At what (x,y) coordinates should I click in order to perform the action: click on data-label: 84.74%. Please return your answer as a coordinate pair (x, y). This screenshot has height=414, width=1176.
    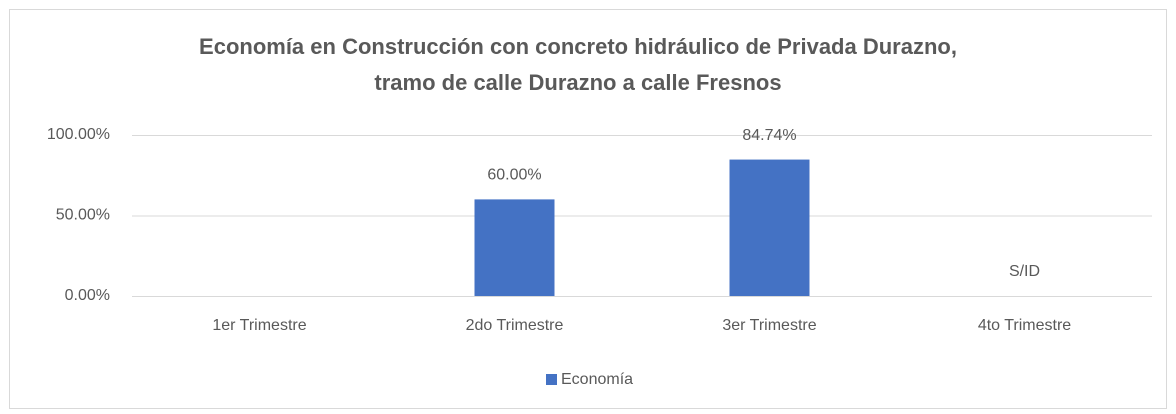
    Looking at the image, I should click on (769, 135).